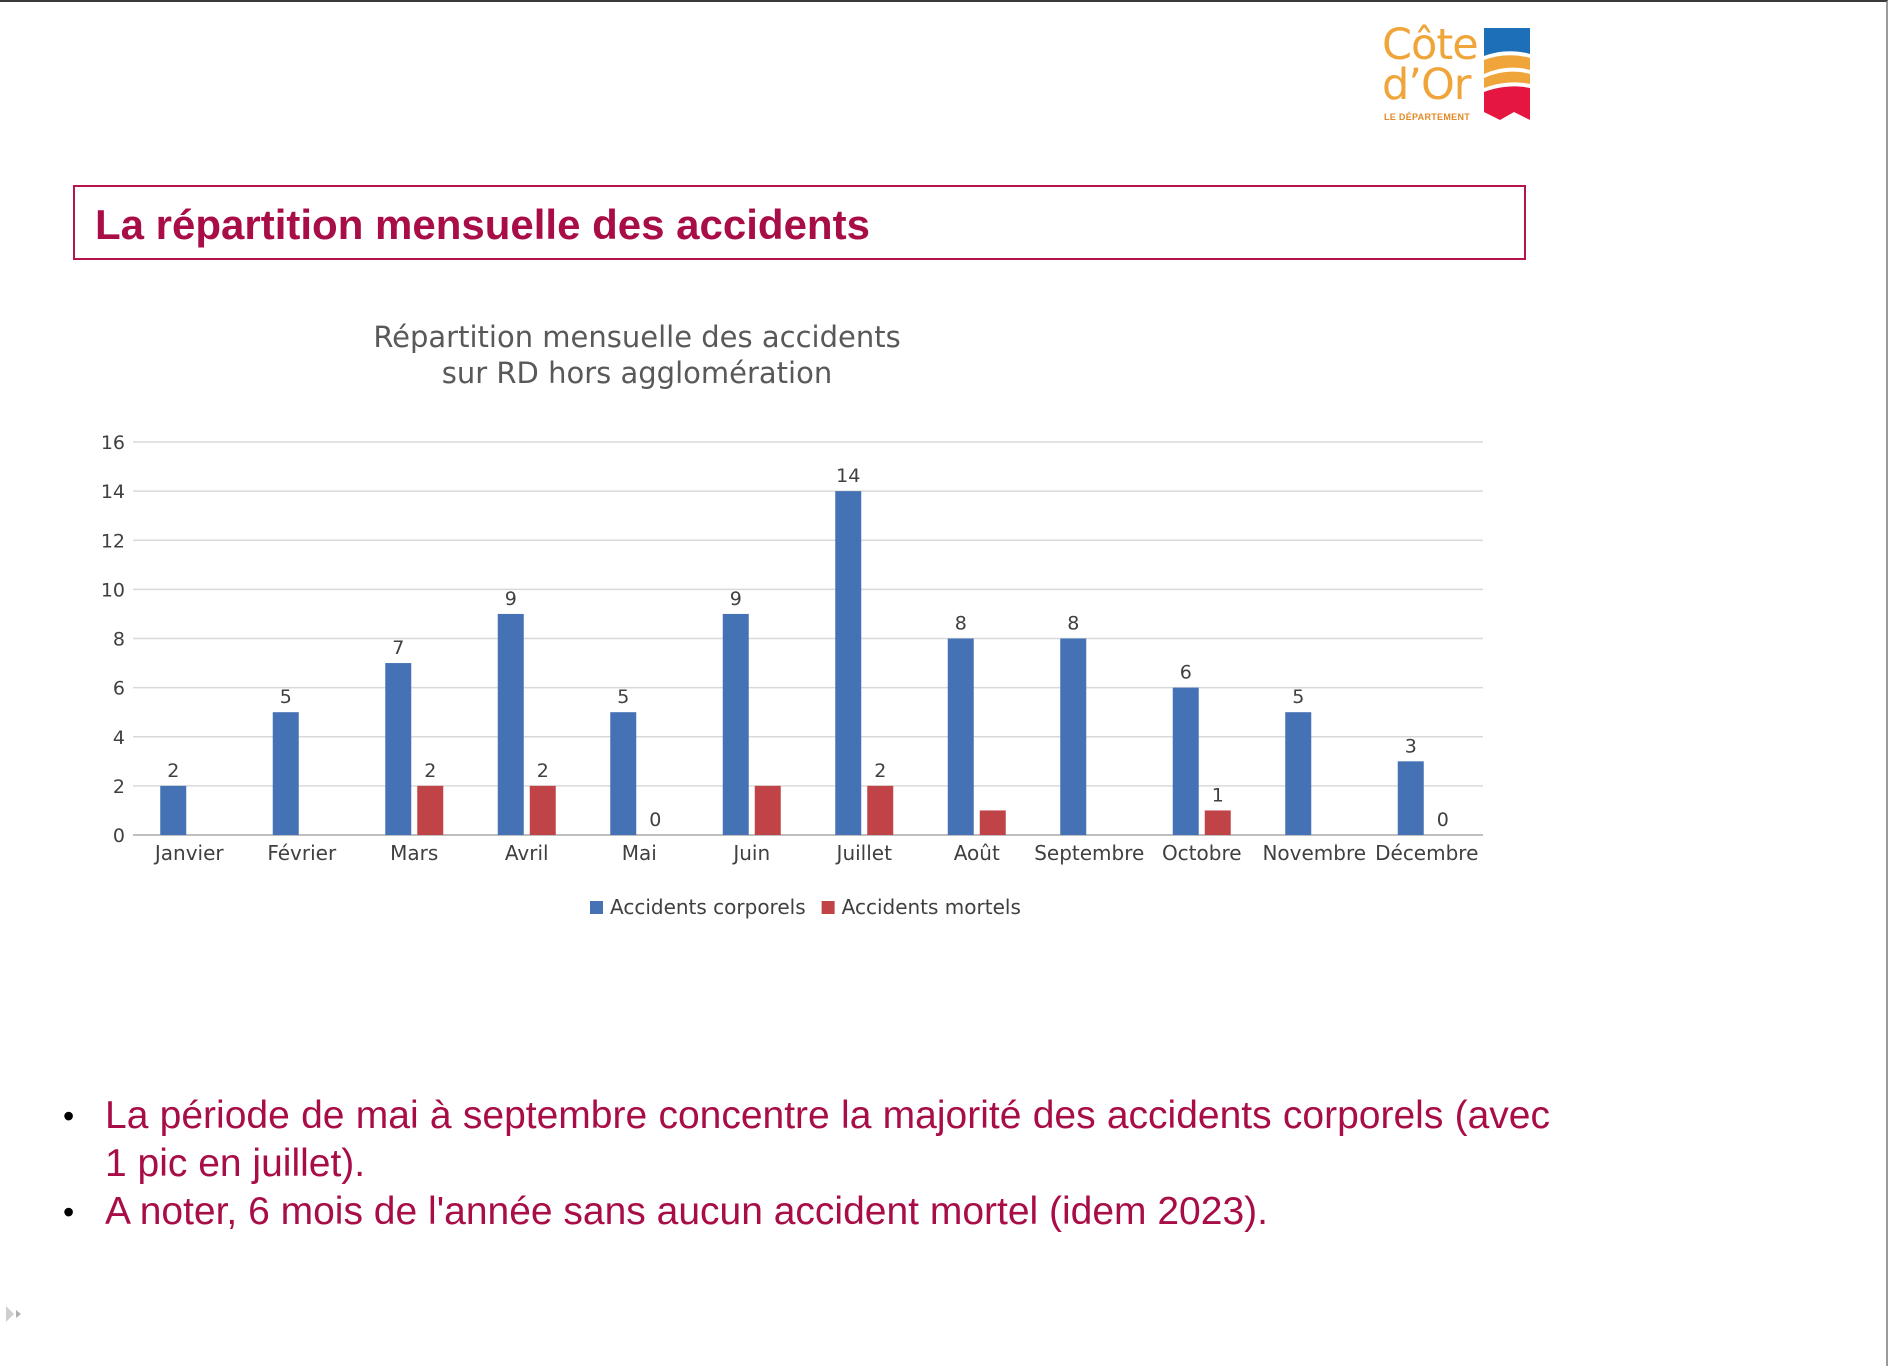  Describe the element at coordinates (637, 373) in the screenshot. I see `chart-title: sur RD hors agglomération` at that location.